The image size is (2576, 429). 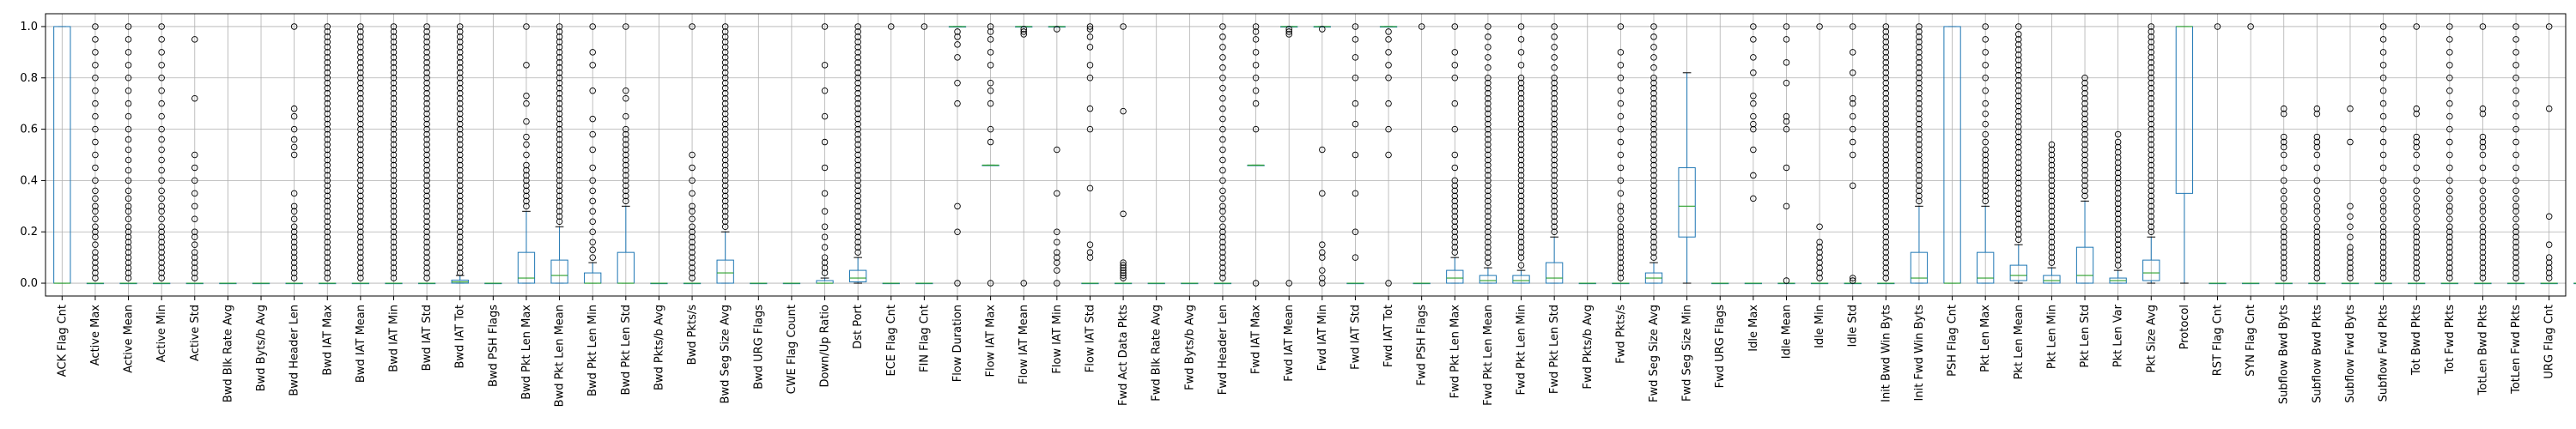 I want to click on category-label: SYN Flag Cnt, so click(x=2251, y=341).